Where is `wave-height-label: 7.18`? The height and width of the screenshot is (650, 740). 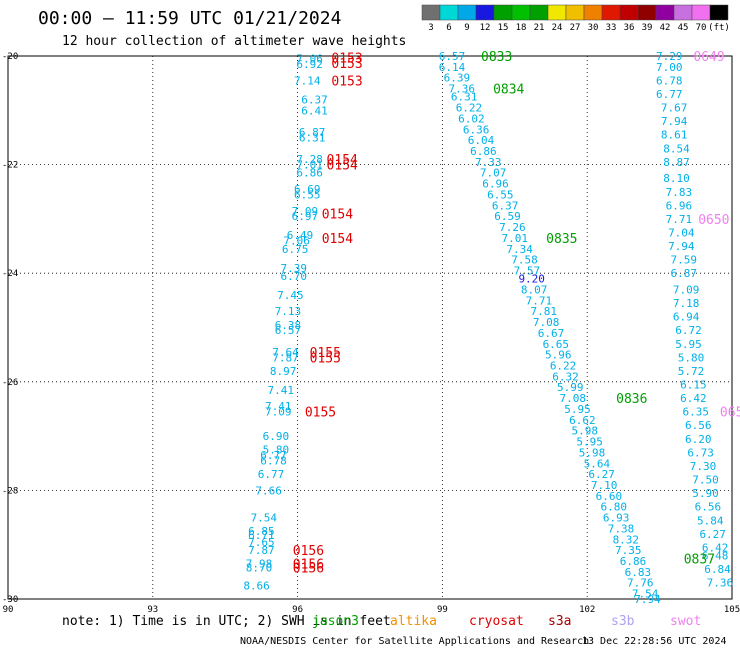 wave-height-label: 7.18 is located at coordinates (686, 303).